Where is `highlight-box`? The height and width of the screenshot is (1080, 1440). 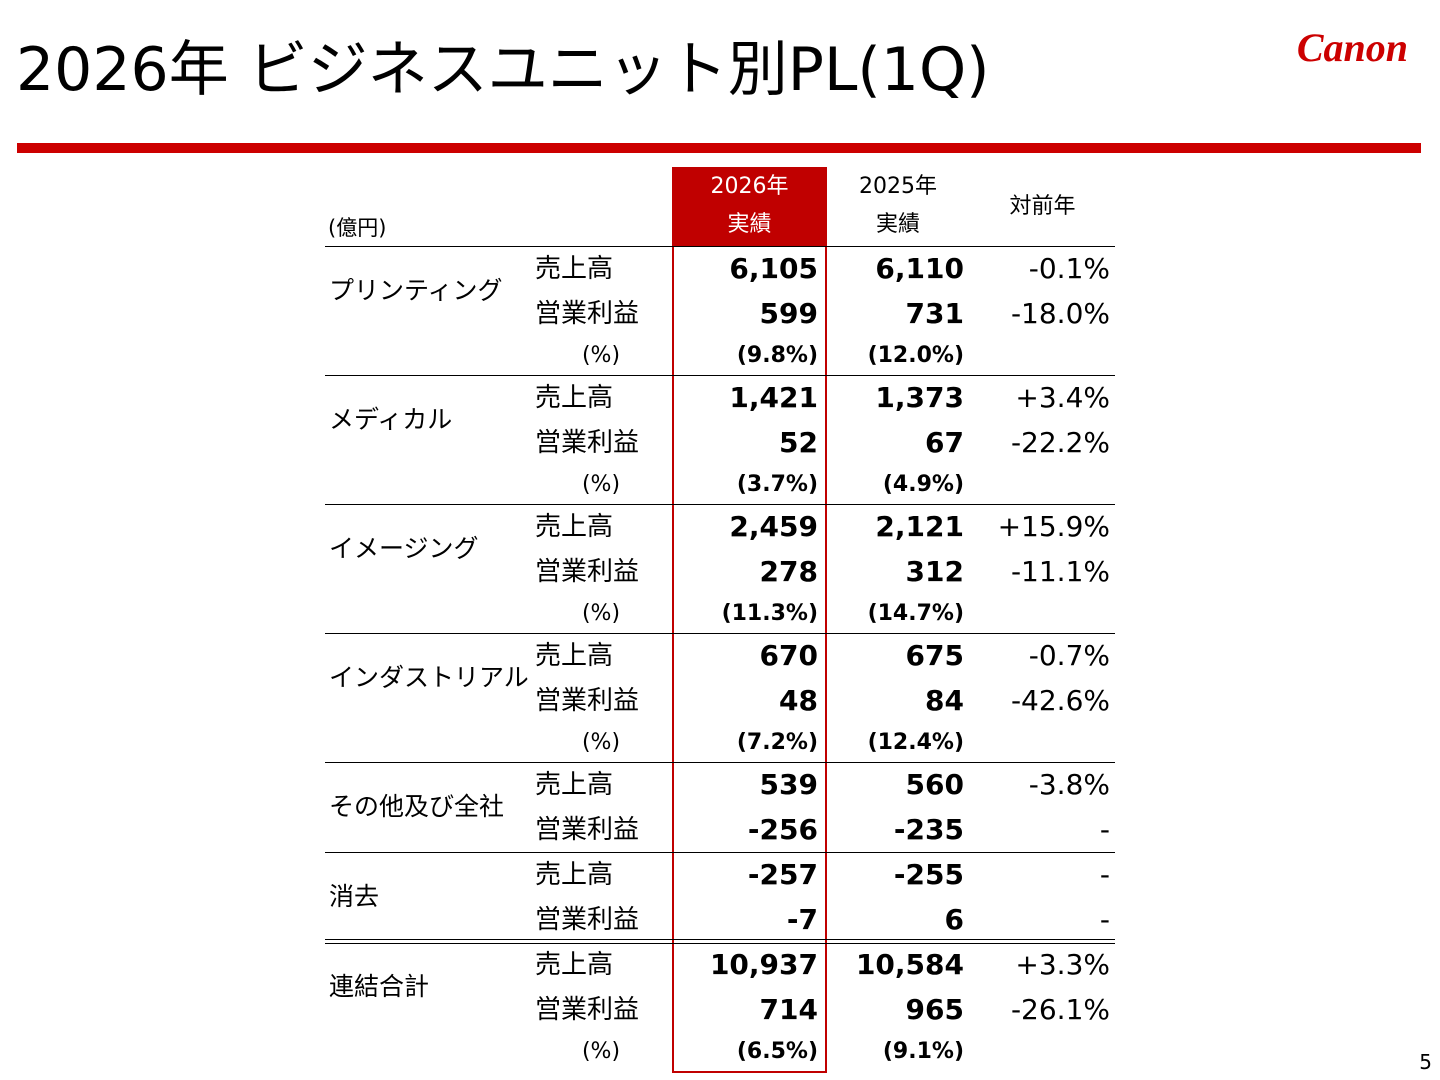
highlight-box is located at coordinates (749, 620).